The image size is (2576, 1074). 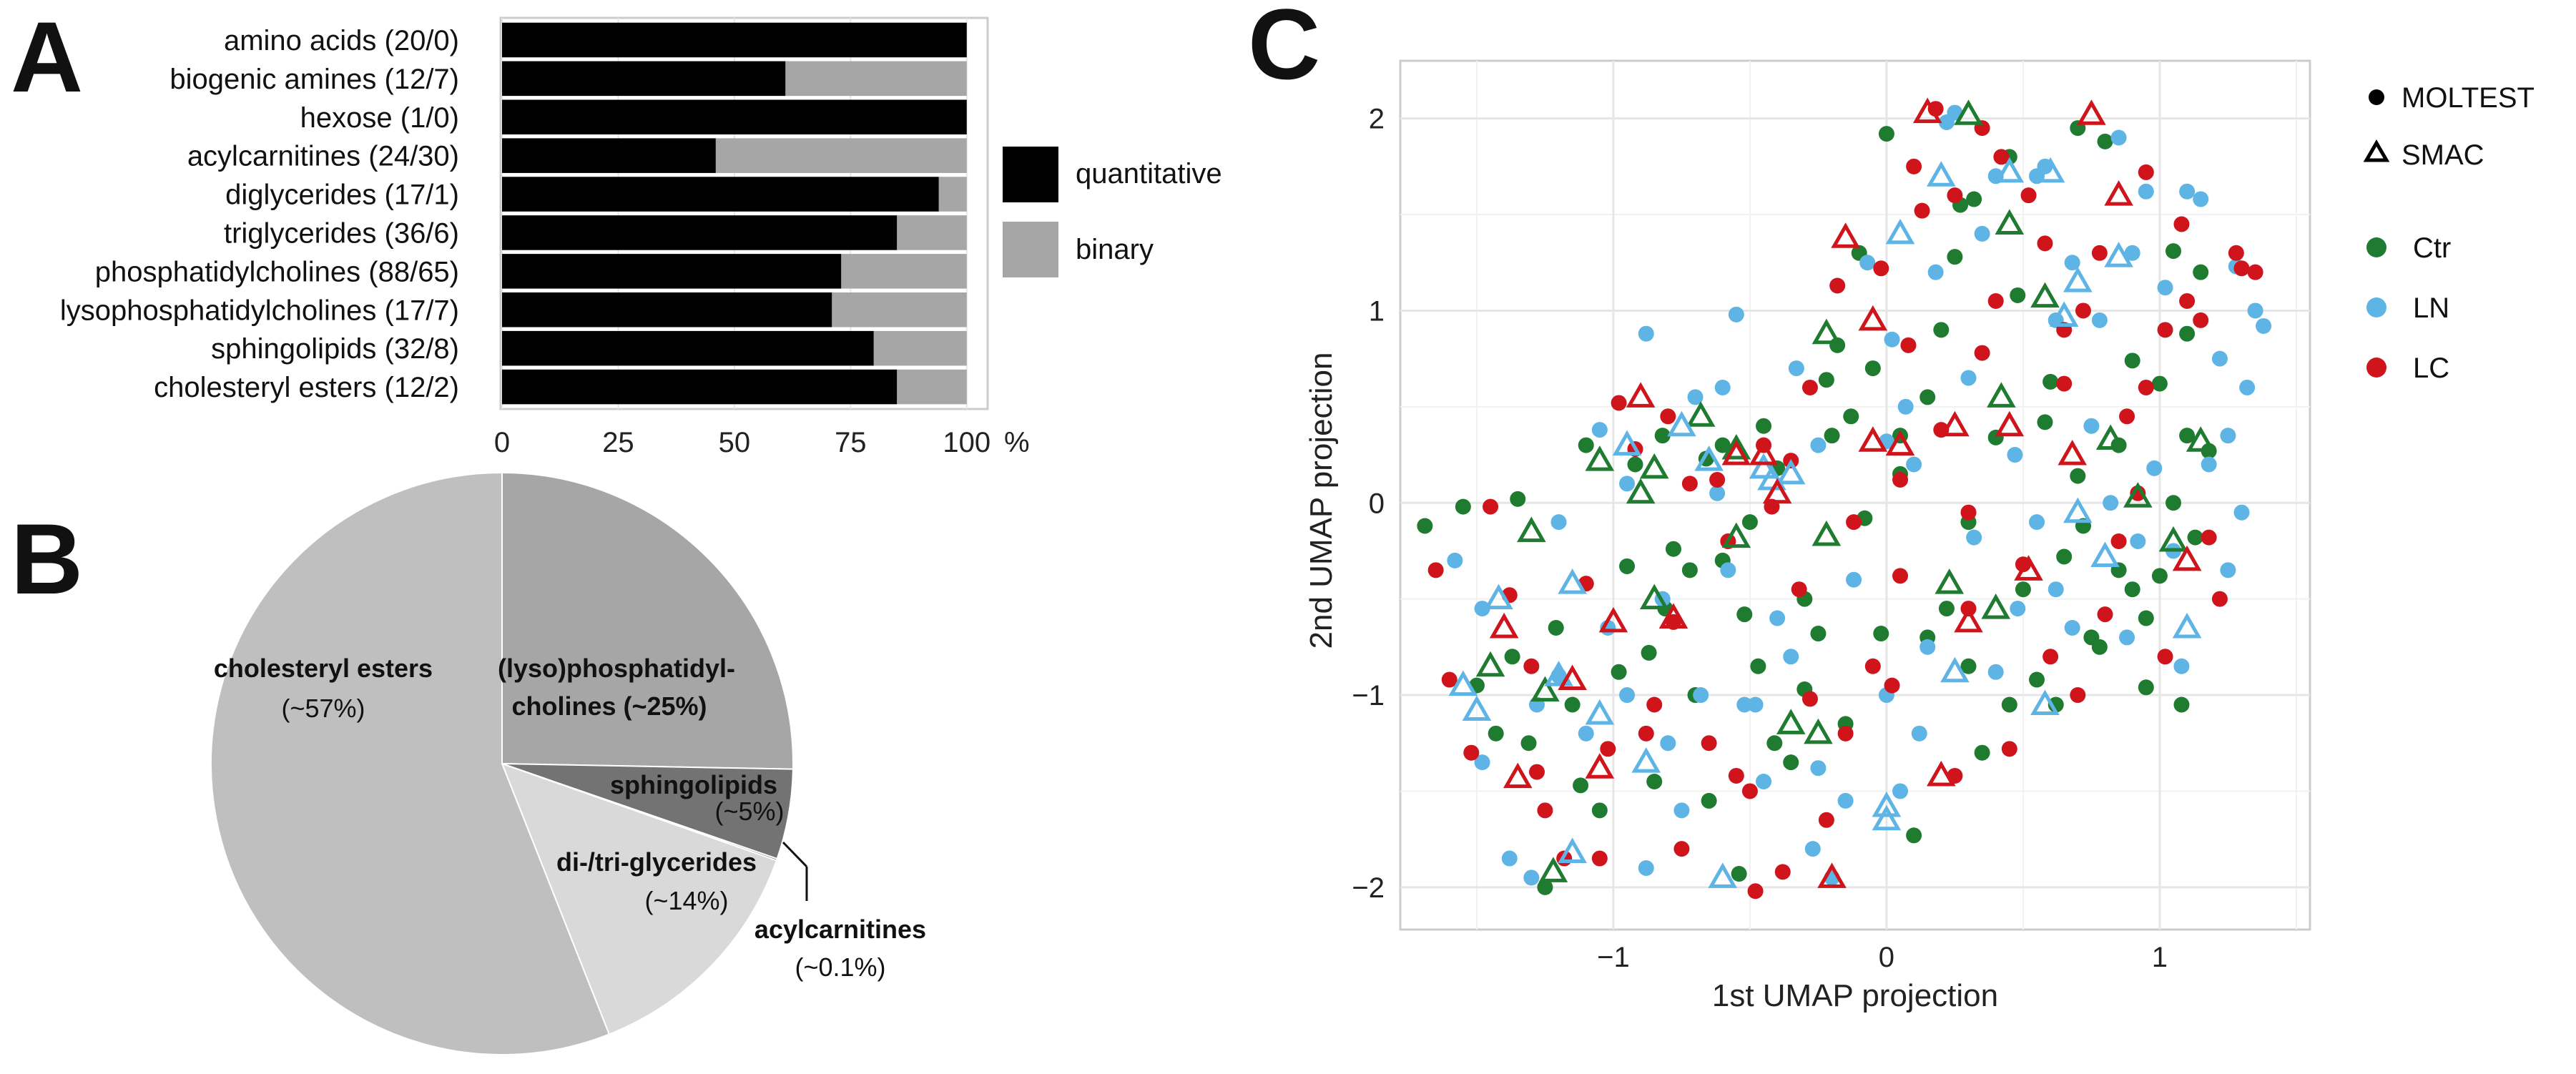 What do you see at coordinates (1149, 173) in the screenshot?
I see `legend-quantitative-label: quantitative` at bounding box center [1149, 173].